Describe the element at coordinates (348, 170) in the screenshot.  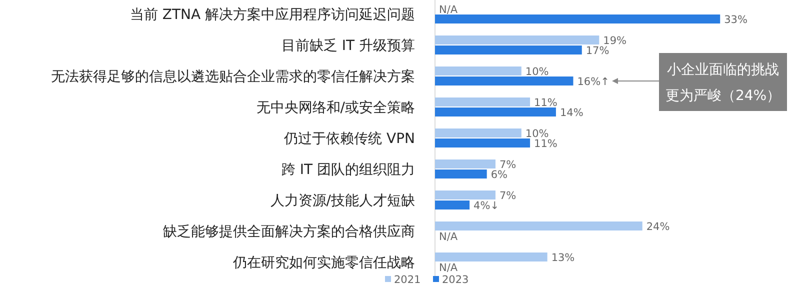
I see `y-tick-label: 跨 IT 团队的组织阻力` at that location.